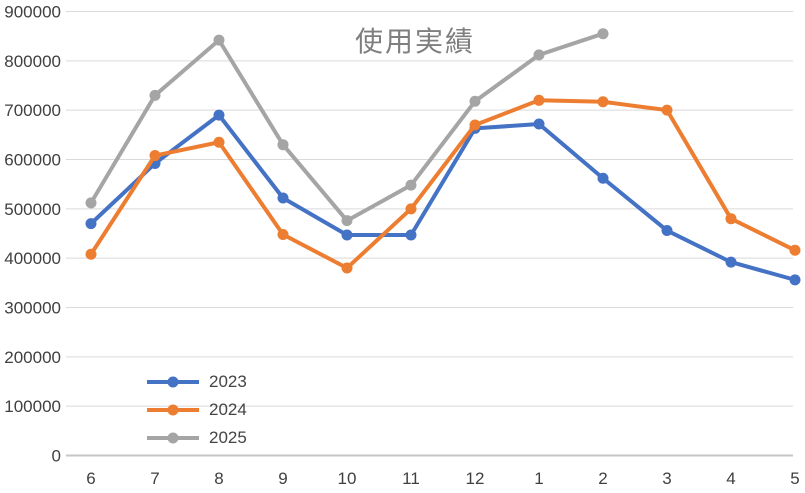 This screenshot has height=493, width=805. What do you see at coordinates (56, 456) in the screenshot?
I see `y-tick-label: 0` at bounding box center [56, 456].